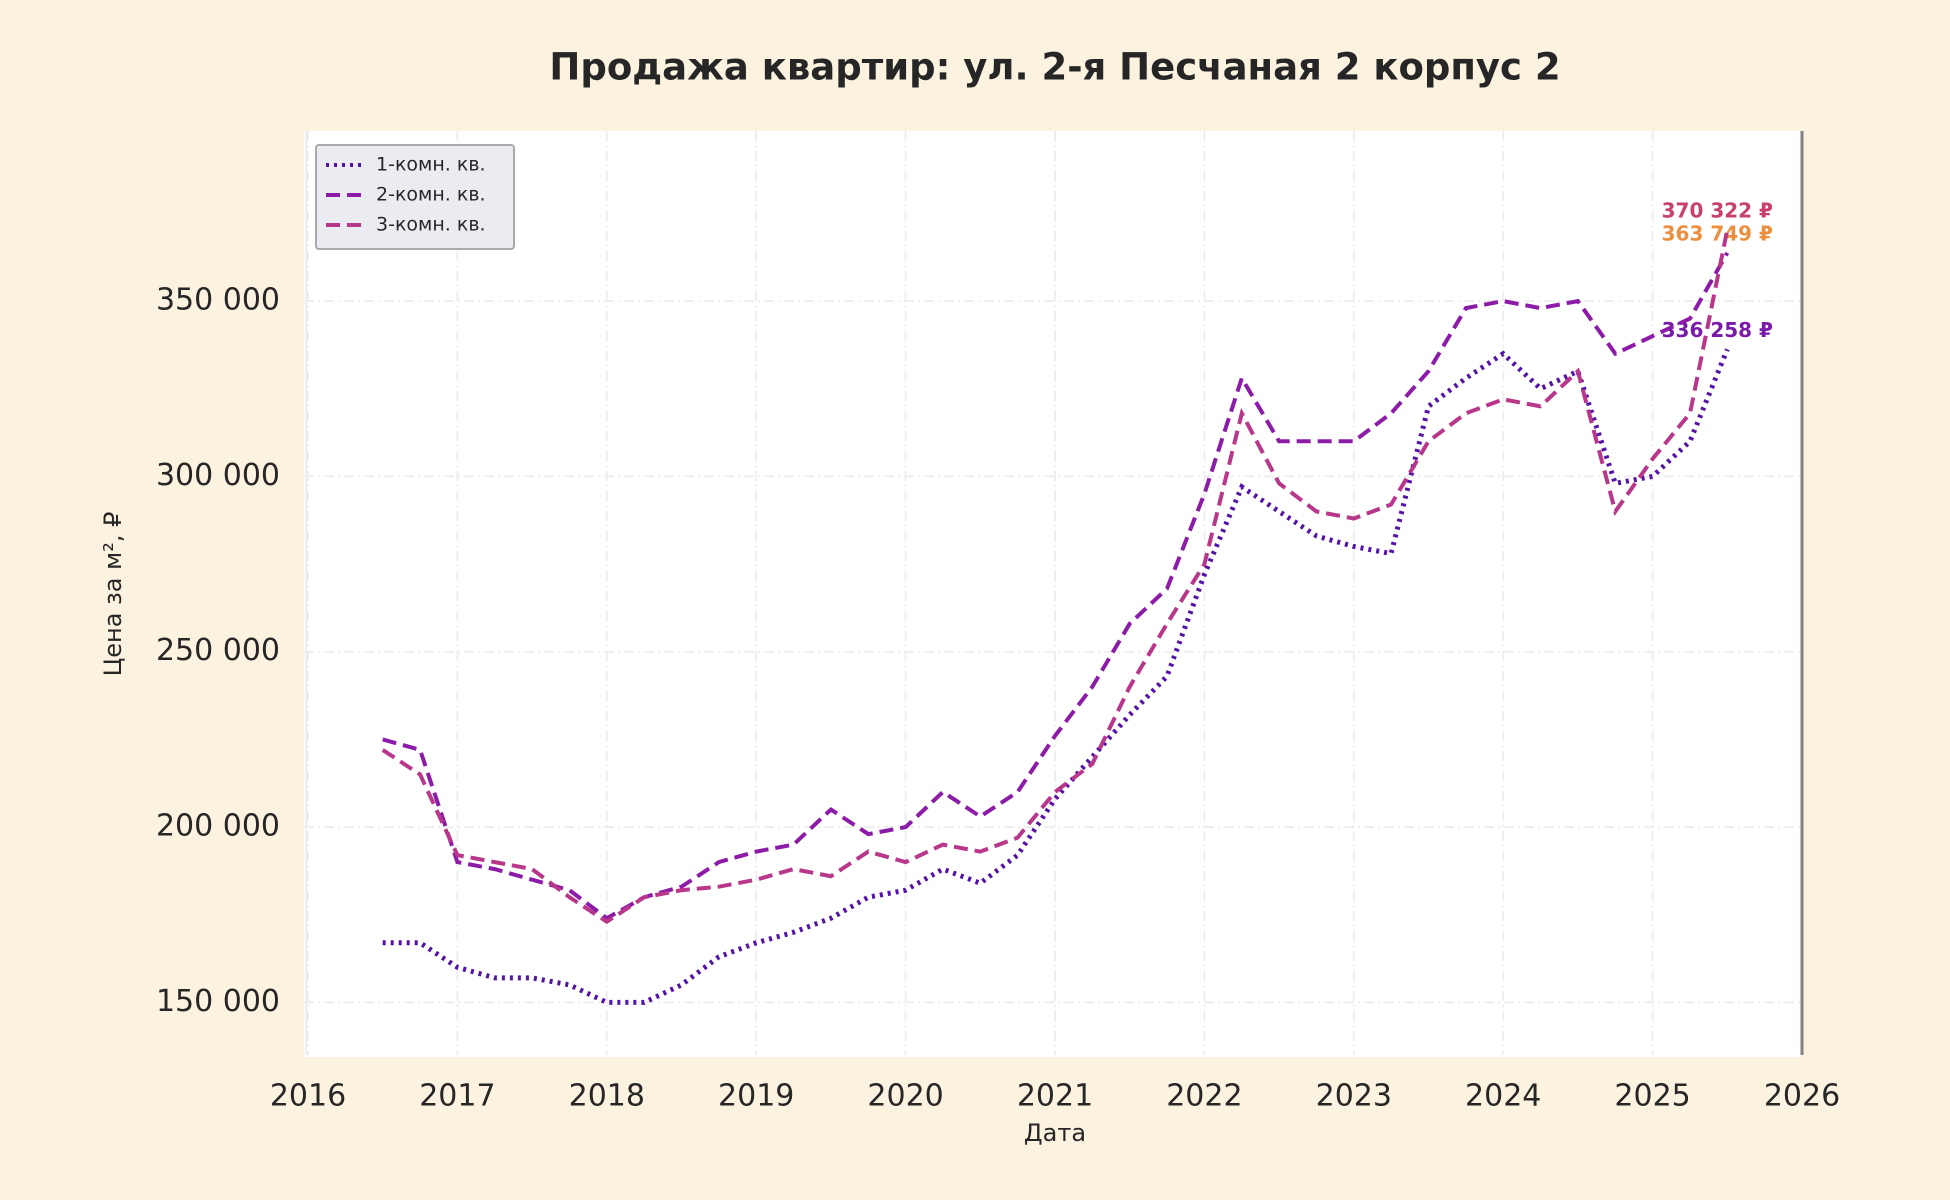  Describe the element at coordinates (1802, 1096) in the screenshot. I see `x-tick-label: 2026` at that location.